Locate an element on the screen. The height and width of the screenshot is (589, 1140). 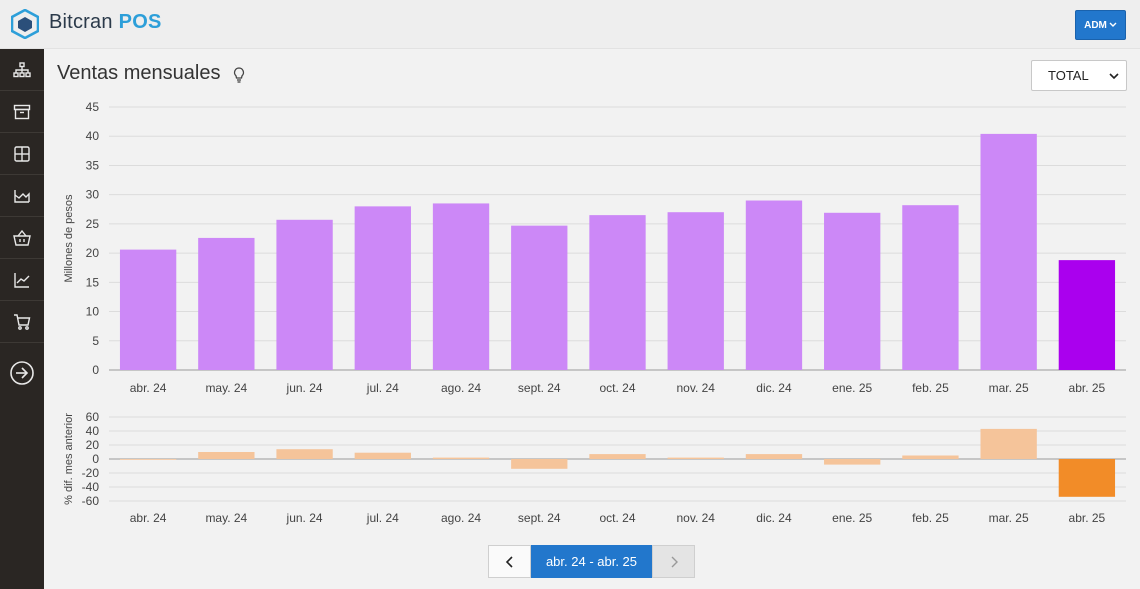
chevron-right-icon is located at coordinates (674, 561).